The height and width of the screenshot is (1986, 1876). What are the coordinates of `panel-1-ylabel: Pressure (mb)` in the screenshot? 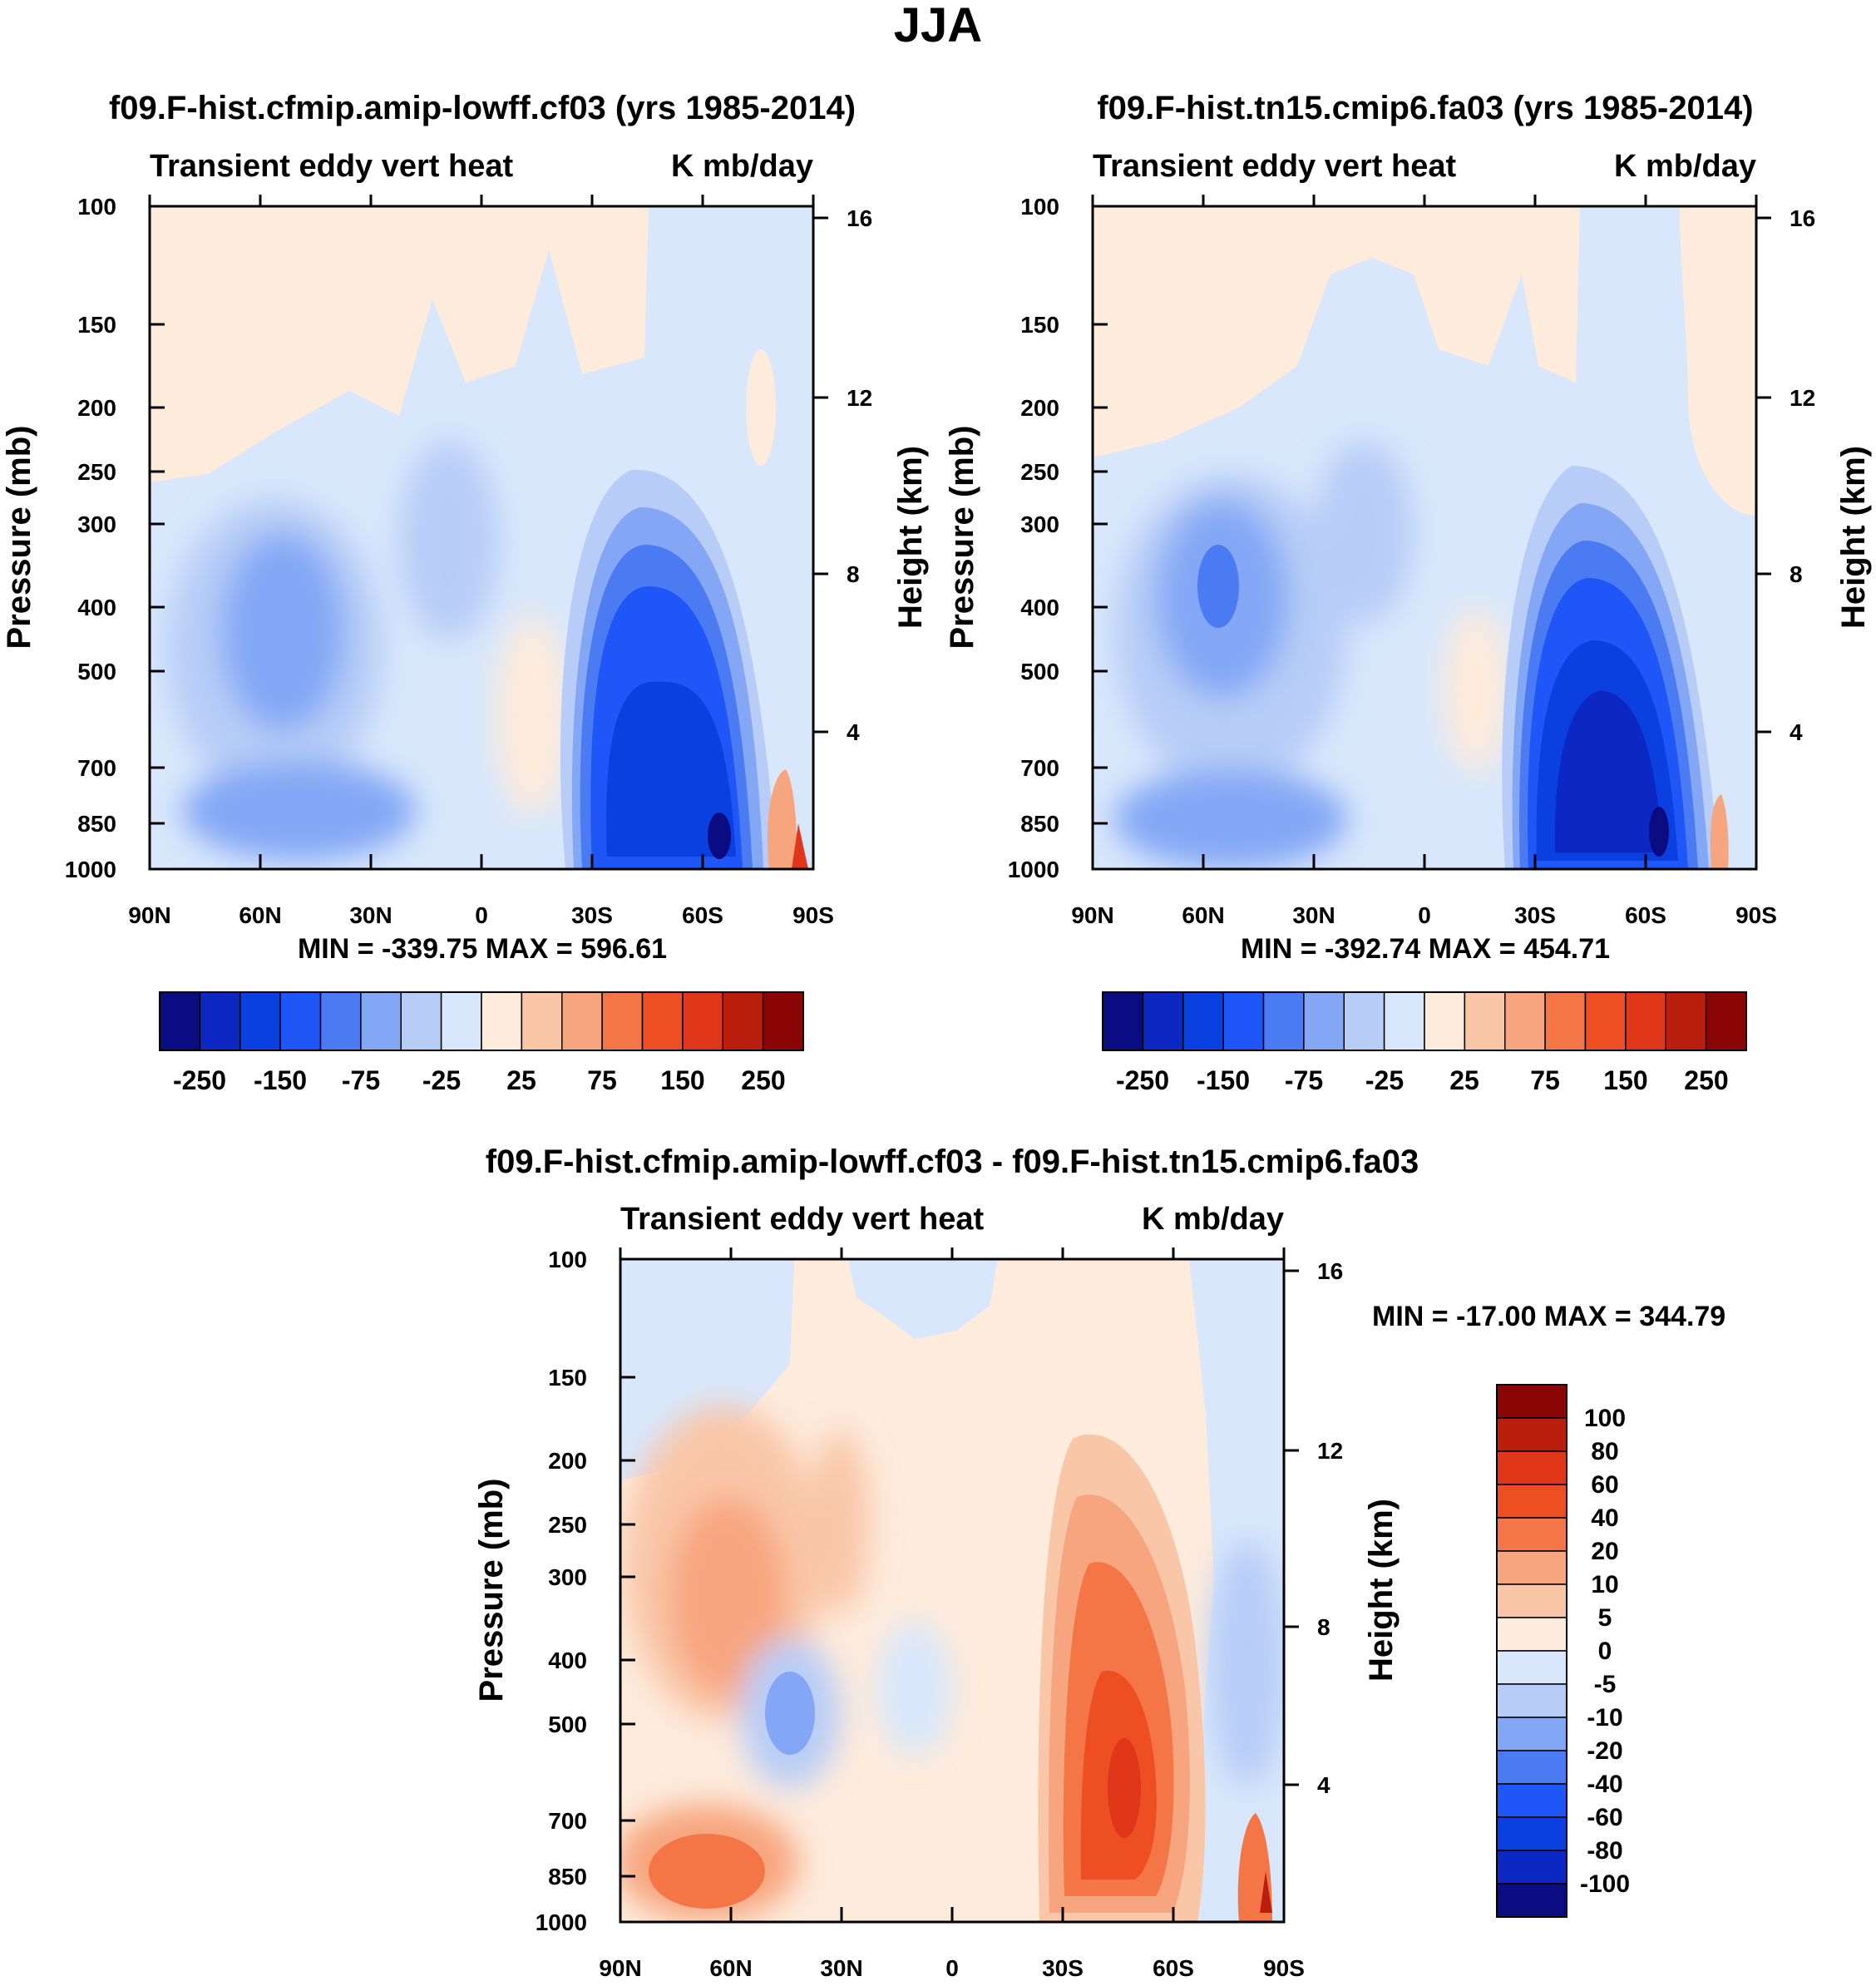 It's located at (19, 538).